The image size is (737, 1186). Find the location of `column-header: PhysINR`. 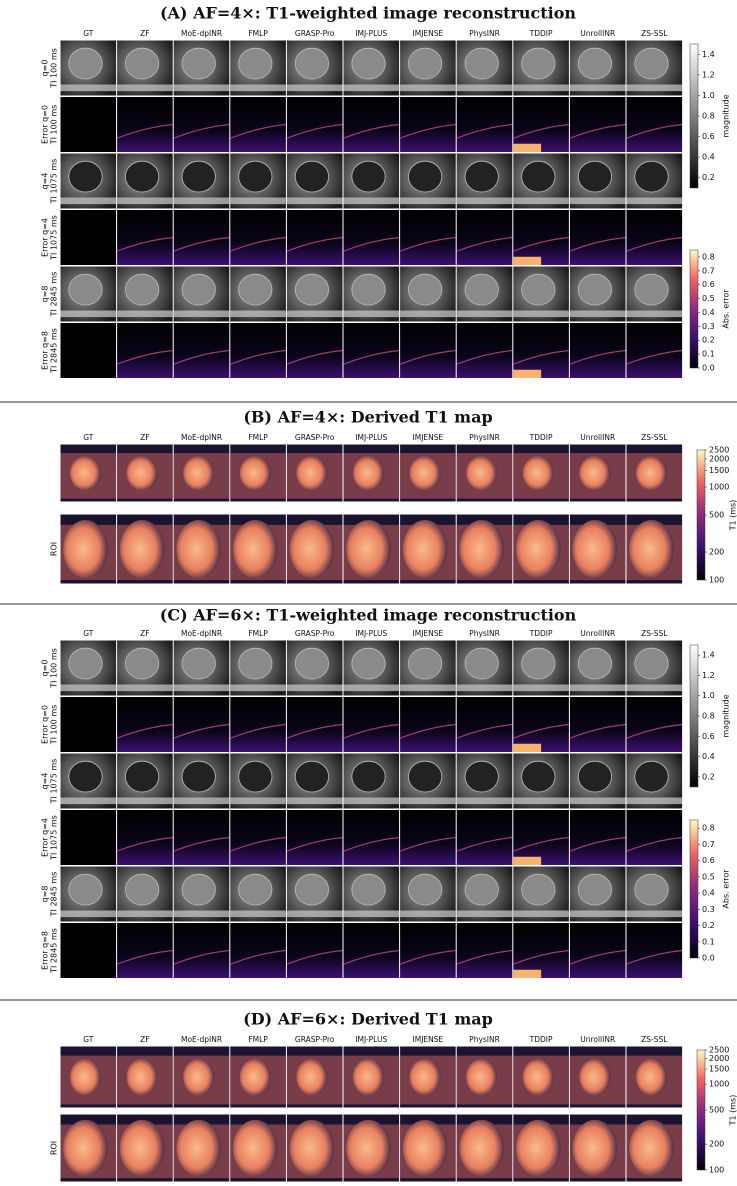

column-header: PhysINR is located at coordinates (484, 437).